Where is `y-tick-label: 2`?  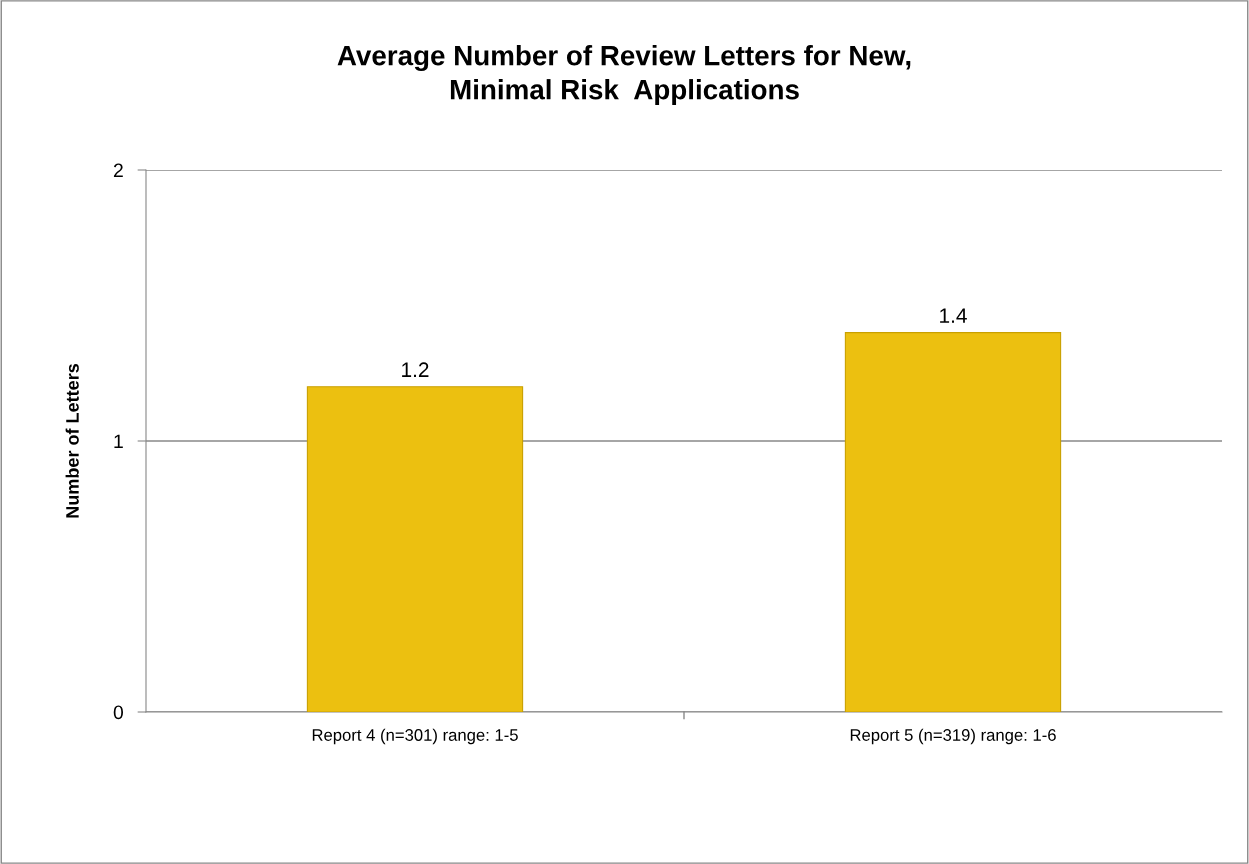 y-tick-label: 2 is located at coordinates (118, 170).